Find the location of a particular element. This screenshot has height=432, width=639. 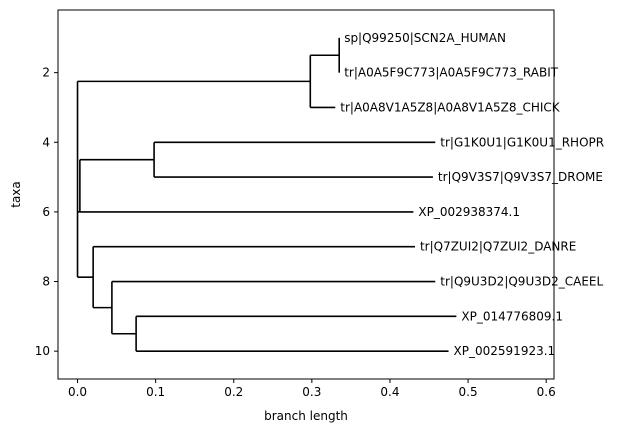

x-tick-label: 0.5 is located at coordinates (468, 392).